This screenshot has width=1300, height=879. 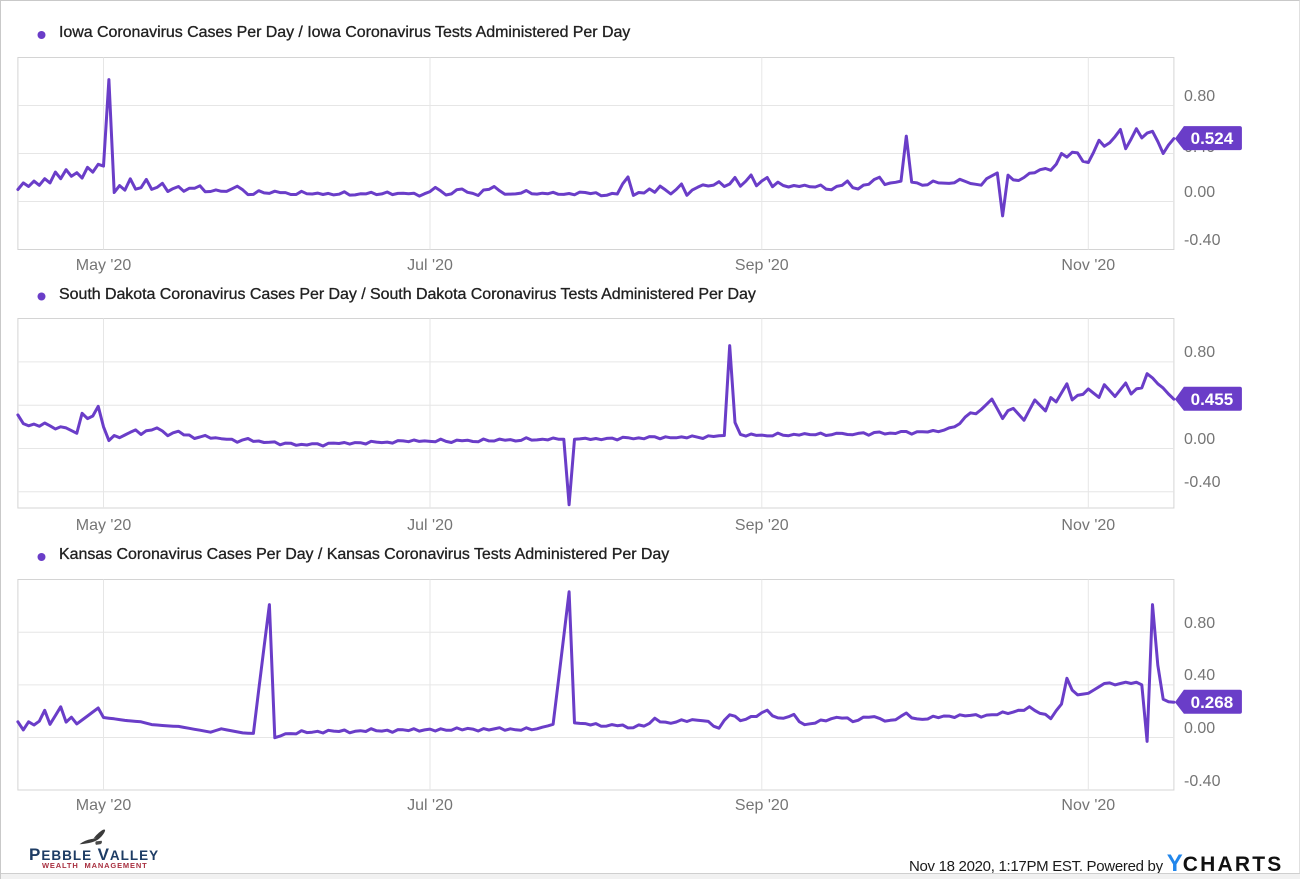 What do you see at coordinates (1212, 399) in the screenshot?
I see `svg-text: 0.455` at bounding box center [1212, 399].